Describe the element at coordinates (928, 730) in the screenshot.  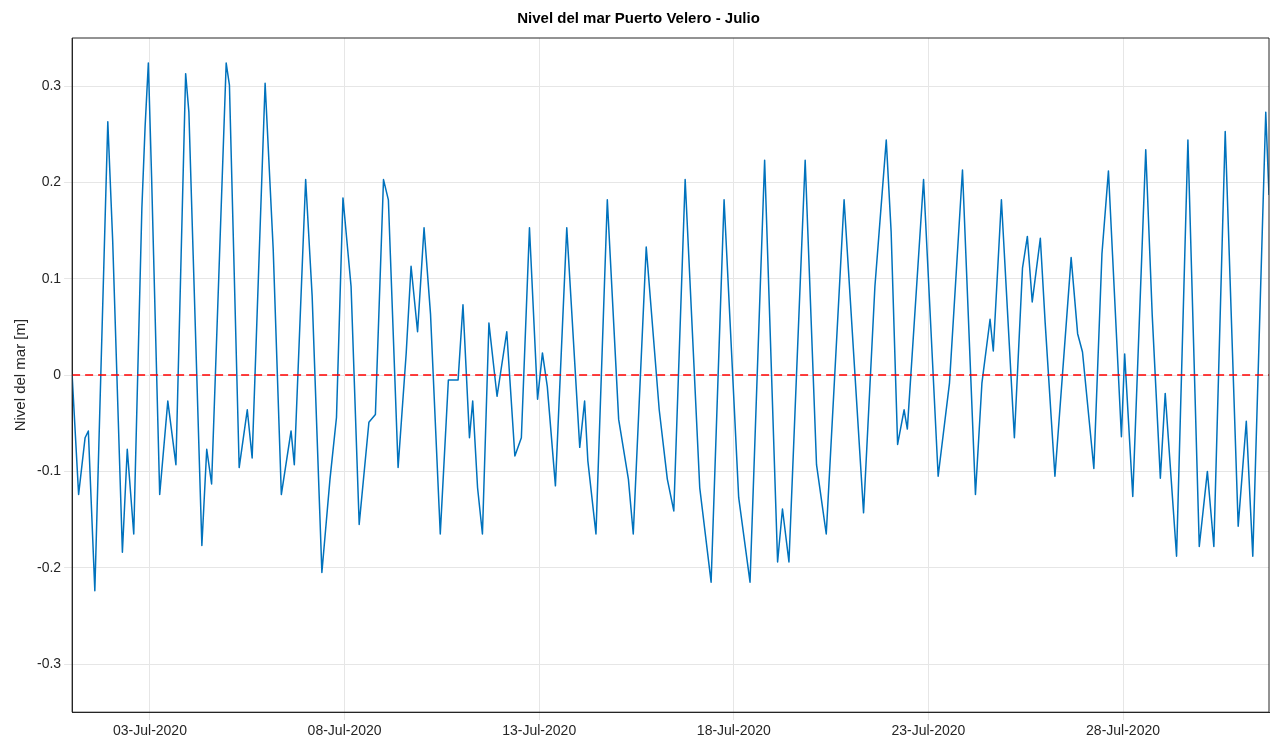
I see `x-tick-label: 23-Jul-2020` at that location.